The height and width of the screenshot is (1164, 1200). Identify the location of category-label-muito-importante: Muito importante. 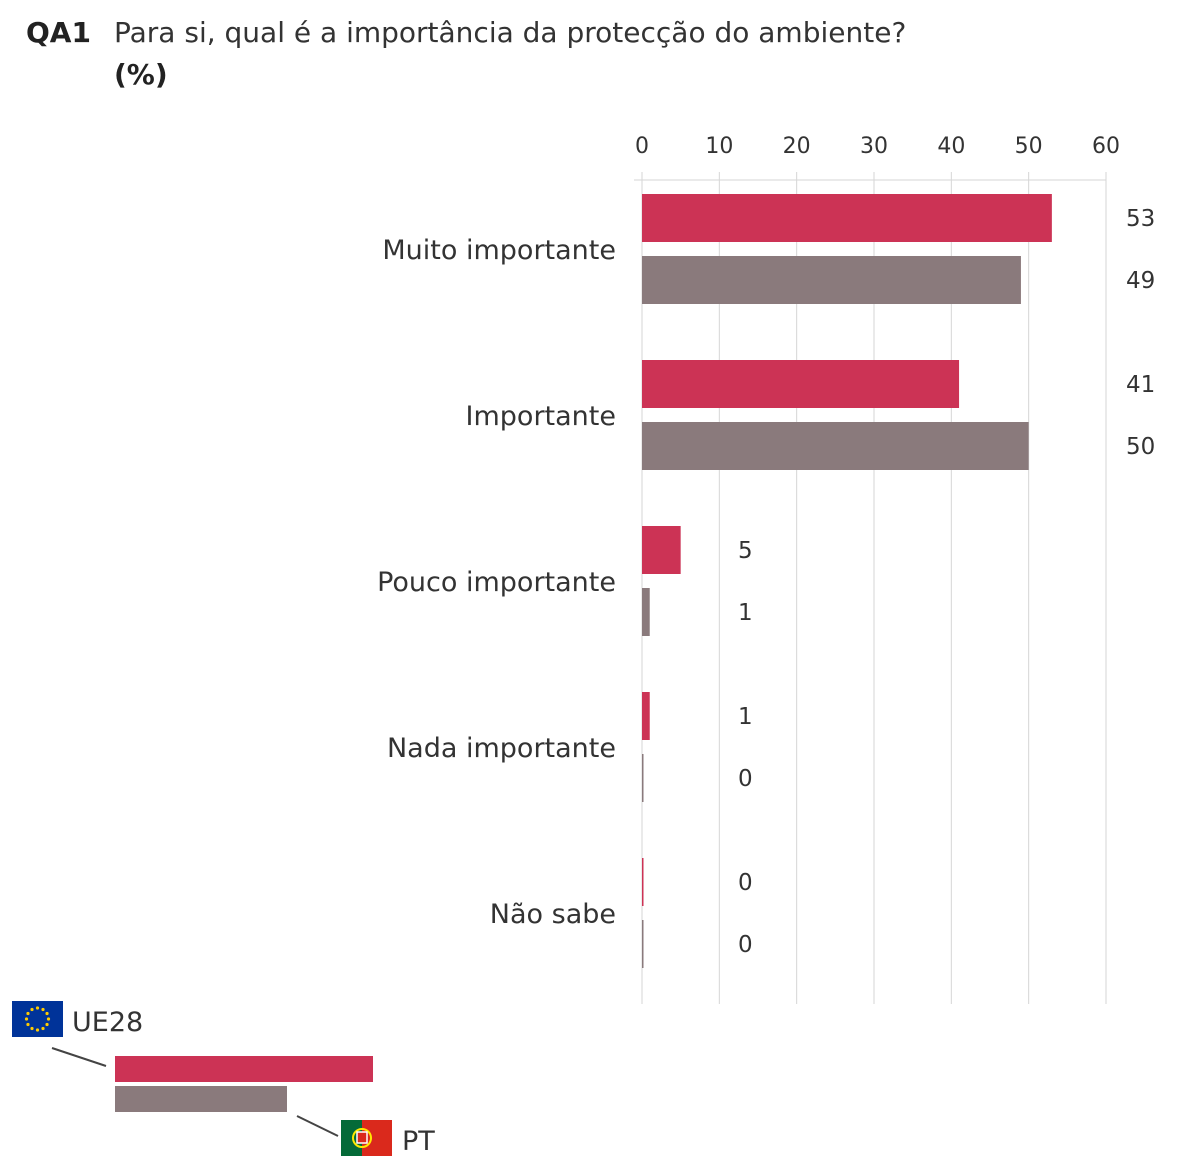
(499, 250).